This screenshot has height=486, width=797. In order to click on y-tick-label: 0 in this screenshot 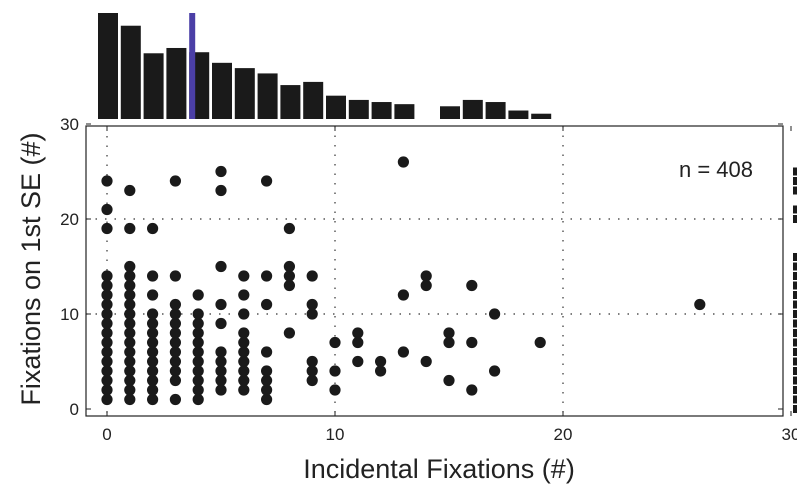, I will do `click(74, 409)`.